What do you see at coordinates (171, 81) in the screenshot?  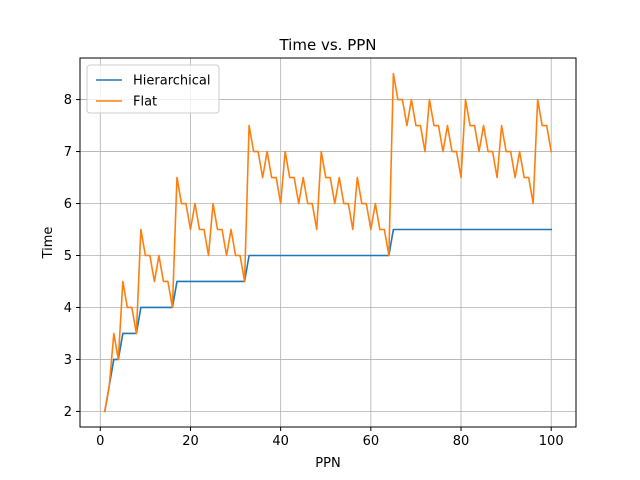 I see `legend-label-hierarchical: Hierarchical` at bounding box center [171, 81].